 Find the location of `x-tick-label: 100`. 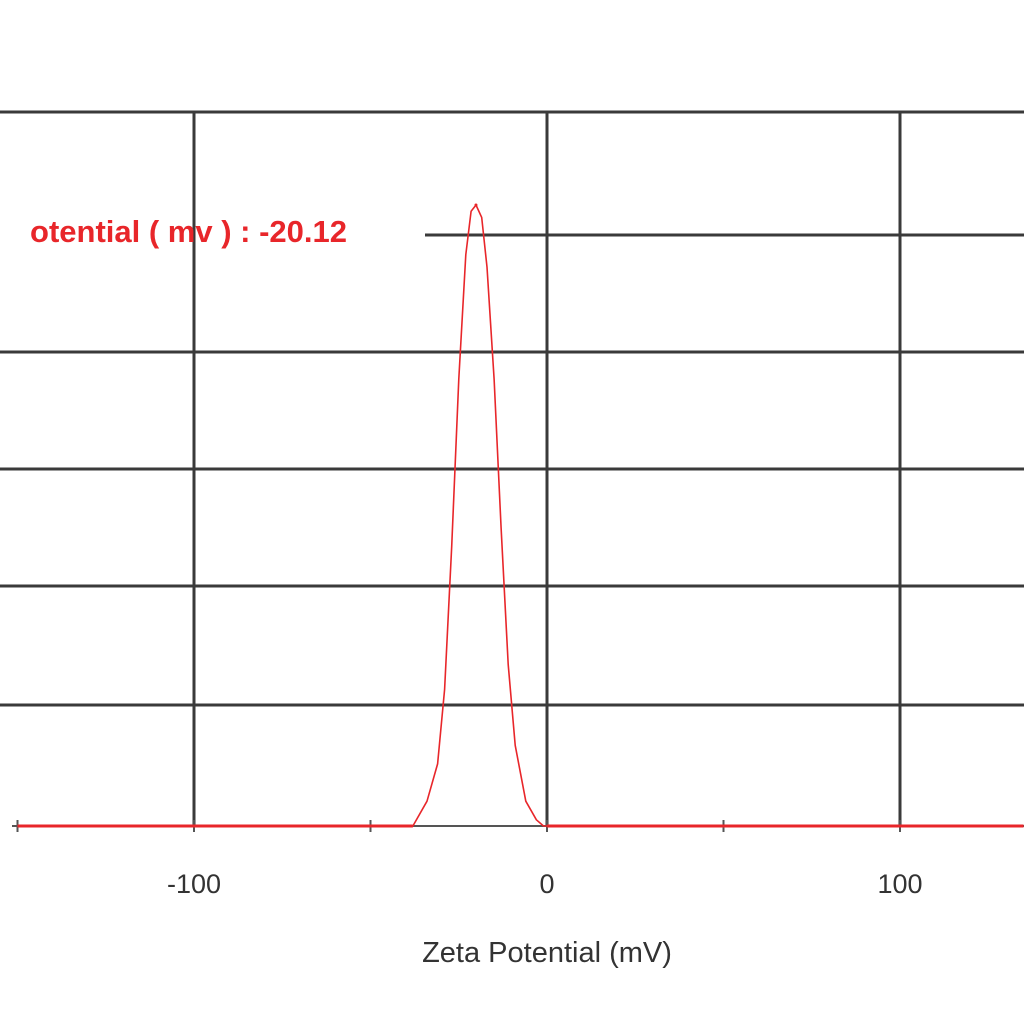

x-tick-label: 100 is located at coordinates (899, 884).